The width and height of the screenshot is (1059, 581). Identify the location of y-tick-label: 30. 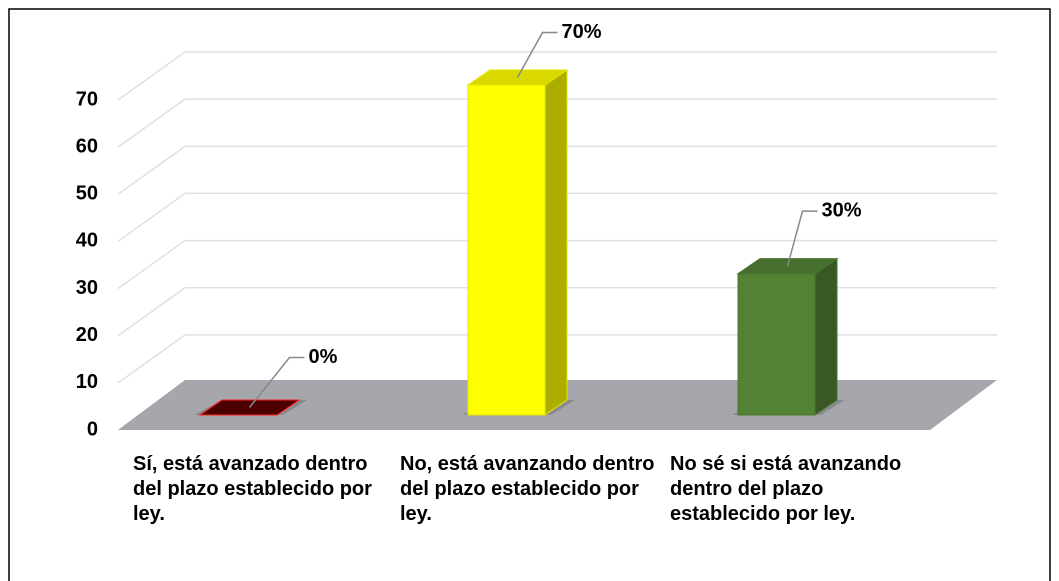
(87, 288).